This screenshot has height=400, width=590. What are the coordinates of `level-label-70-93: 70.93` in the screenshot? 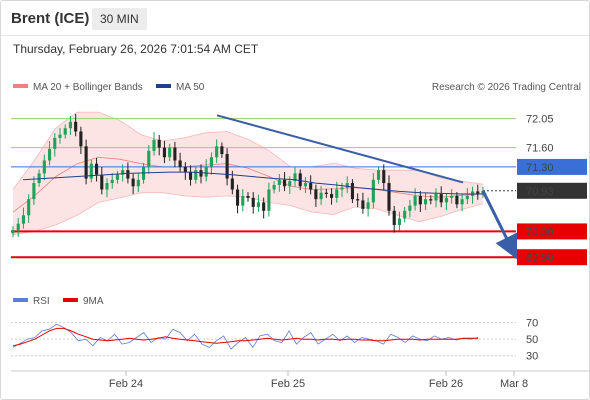 It's located at (540, 192).